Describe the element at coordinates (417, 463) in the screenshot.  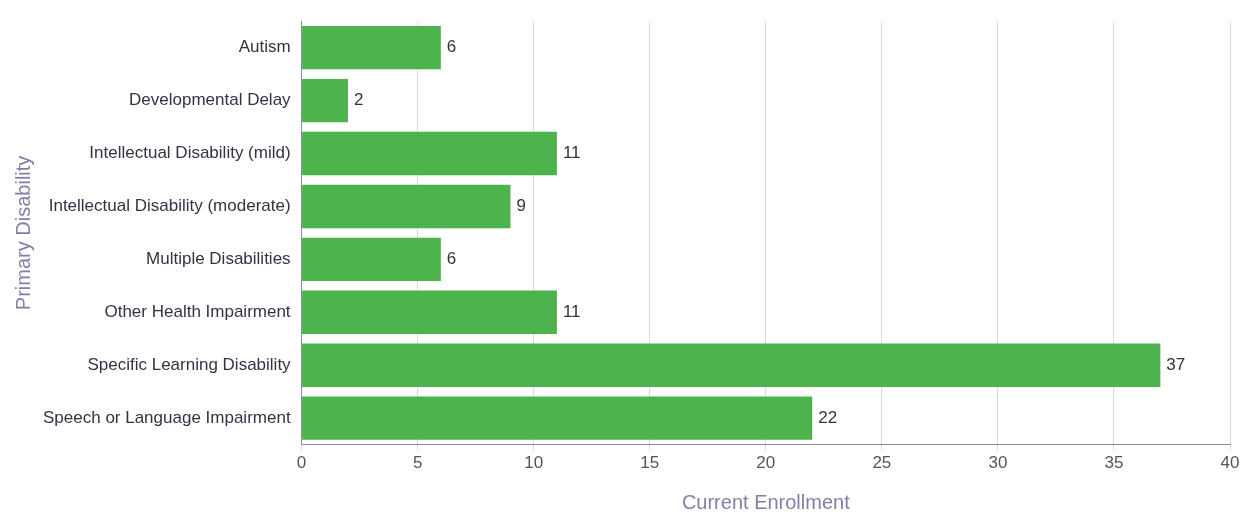
I see `x-tick-label: 5` at that location.